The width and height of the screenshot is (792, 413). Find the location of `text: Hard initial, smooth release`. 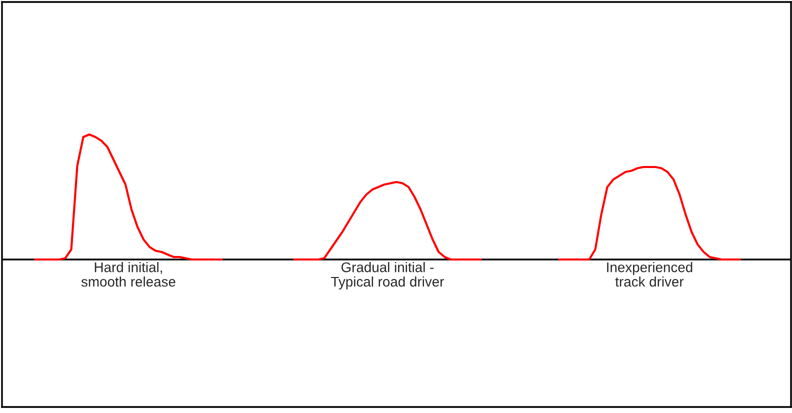

text: Hard initial, smooth release is located at coordinates (128, 274).